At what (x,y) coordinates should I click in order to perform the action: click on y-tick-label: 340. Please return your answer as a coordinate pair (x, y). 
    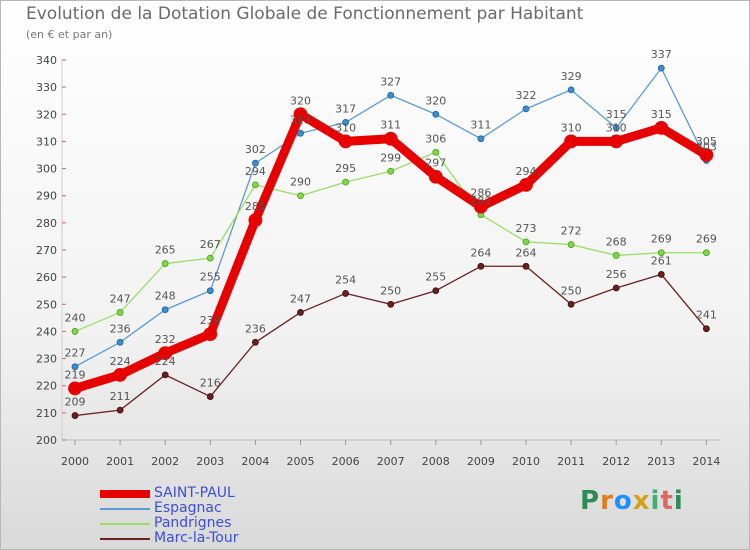
    Looking at the image, I should click on (46, 60).